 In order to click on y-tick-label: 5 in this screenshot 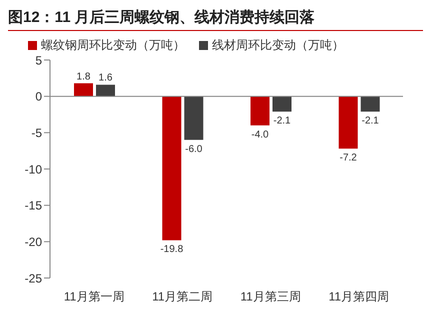, I will do `click(38, 60)`.